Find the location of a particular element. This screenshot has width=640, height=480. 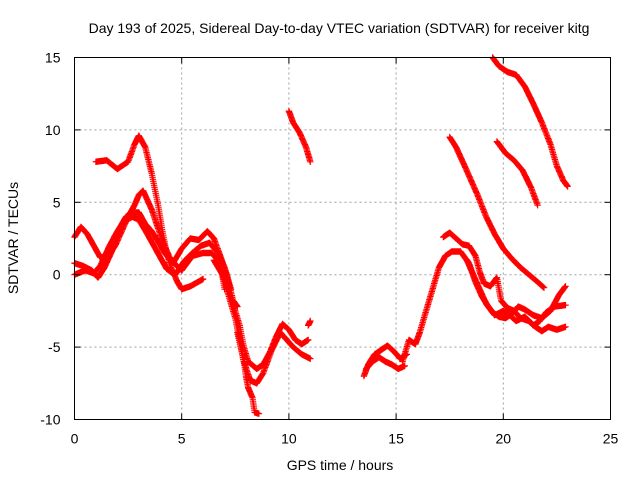

series-seg-d5 is located at coordinates (516, 289).